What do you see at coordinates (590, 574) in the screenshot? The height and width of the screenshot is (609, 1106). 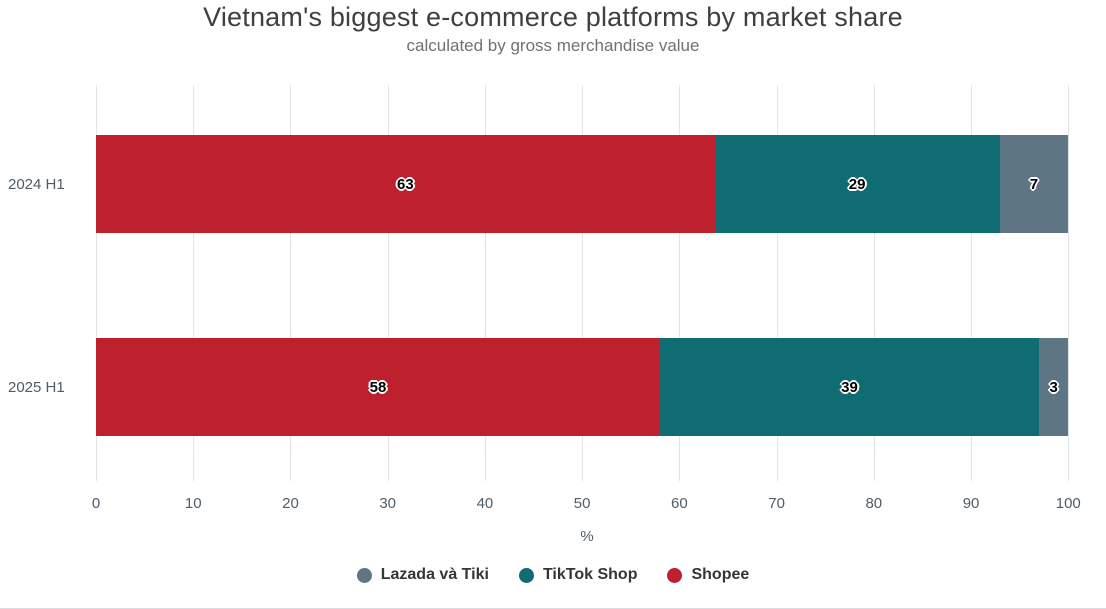 I see `legend-label: TikTok Shop` at bounding box center [590, 574].